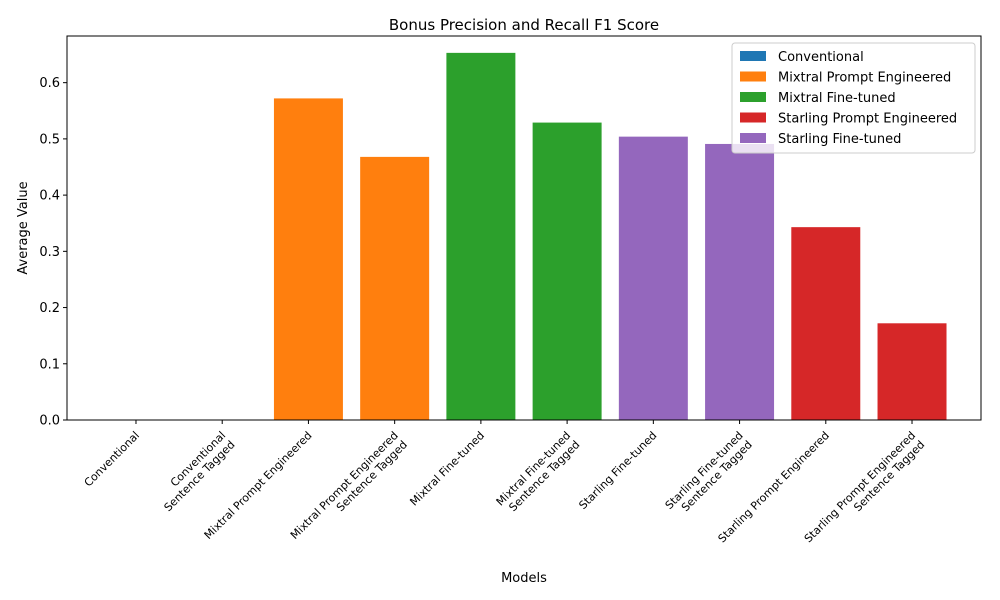 Image resolution: width=1000 pixels, height=600 pixels. Describe the element at coordinates (837, 98) in the screenshot. I see `legend-label: Mixtral Fine-tuned` at that location.